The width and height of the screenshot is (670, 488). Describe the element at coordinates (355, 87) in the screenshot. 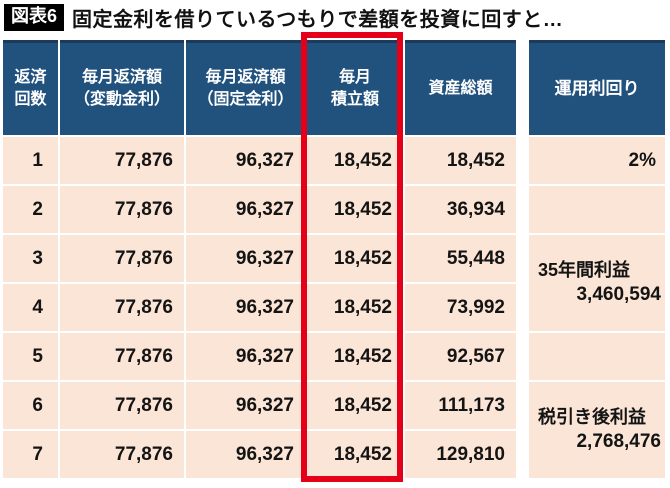

I see `header-monthly-reserve: 毎月 積立額` at that location.